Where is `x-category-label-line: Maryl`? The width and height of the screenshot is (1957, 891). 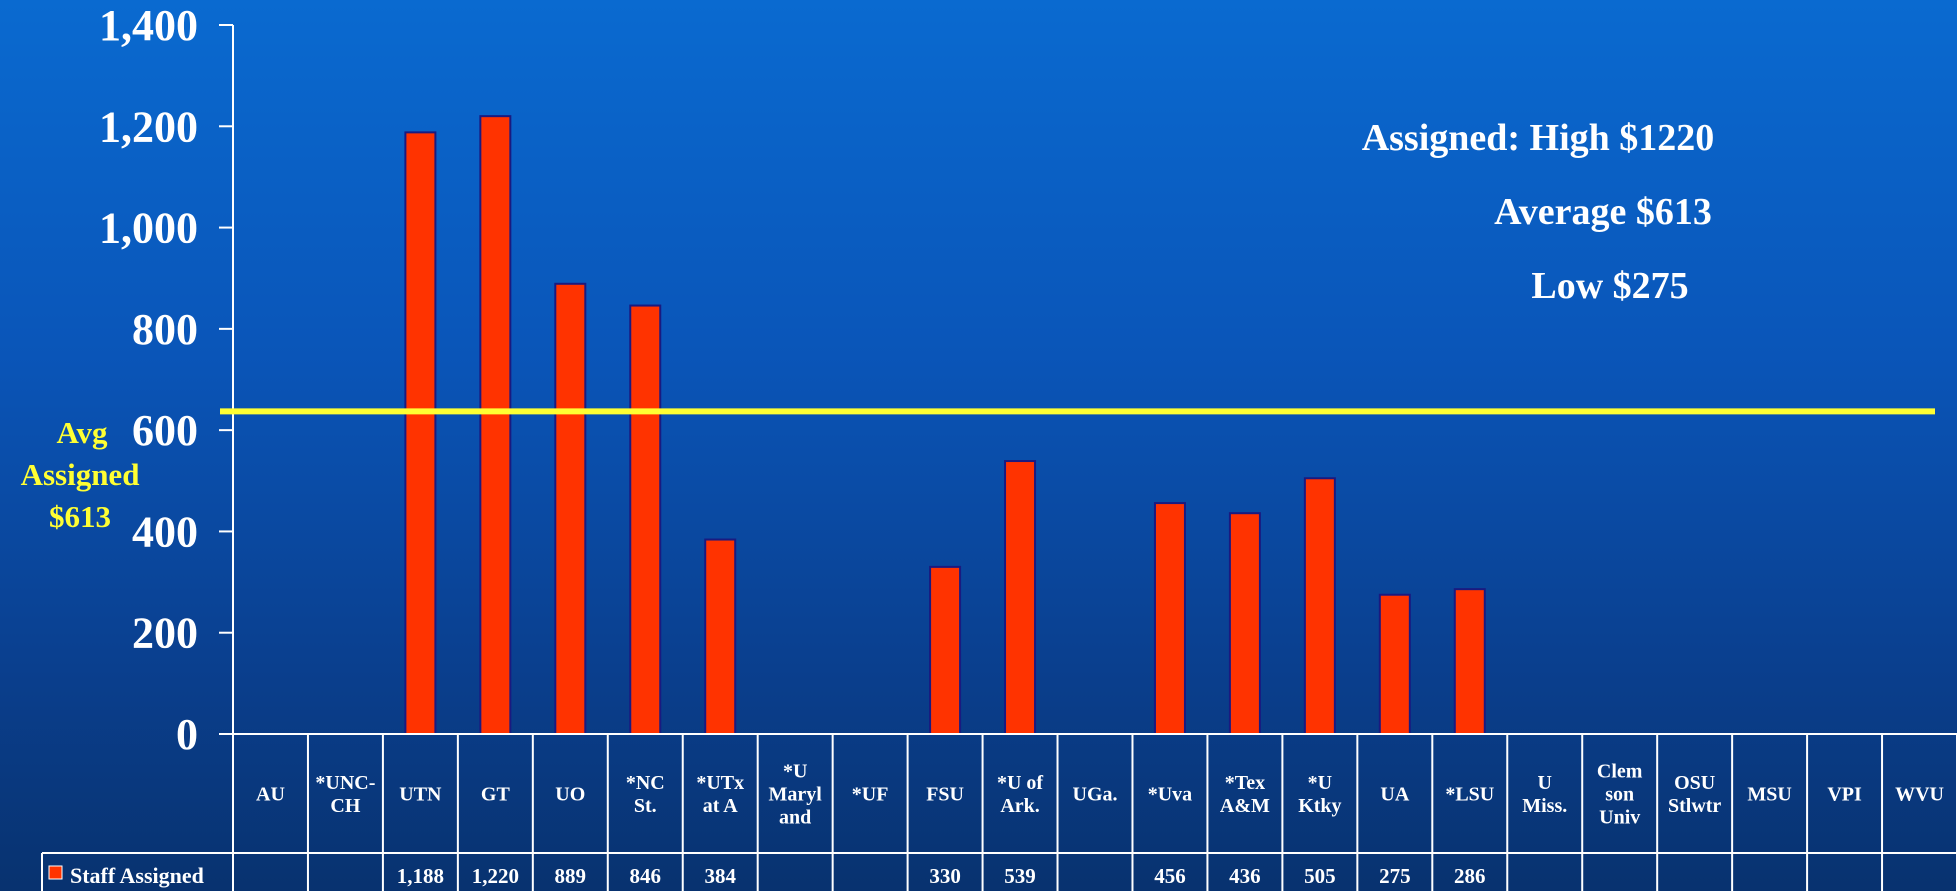
x-category-label-line: Maryl is located at coordinates (796, 795).